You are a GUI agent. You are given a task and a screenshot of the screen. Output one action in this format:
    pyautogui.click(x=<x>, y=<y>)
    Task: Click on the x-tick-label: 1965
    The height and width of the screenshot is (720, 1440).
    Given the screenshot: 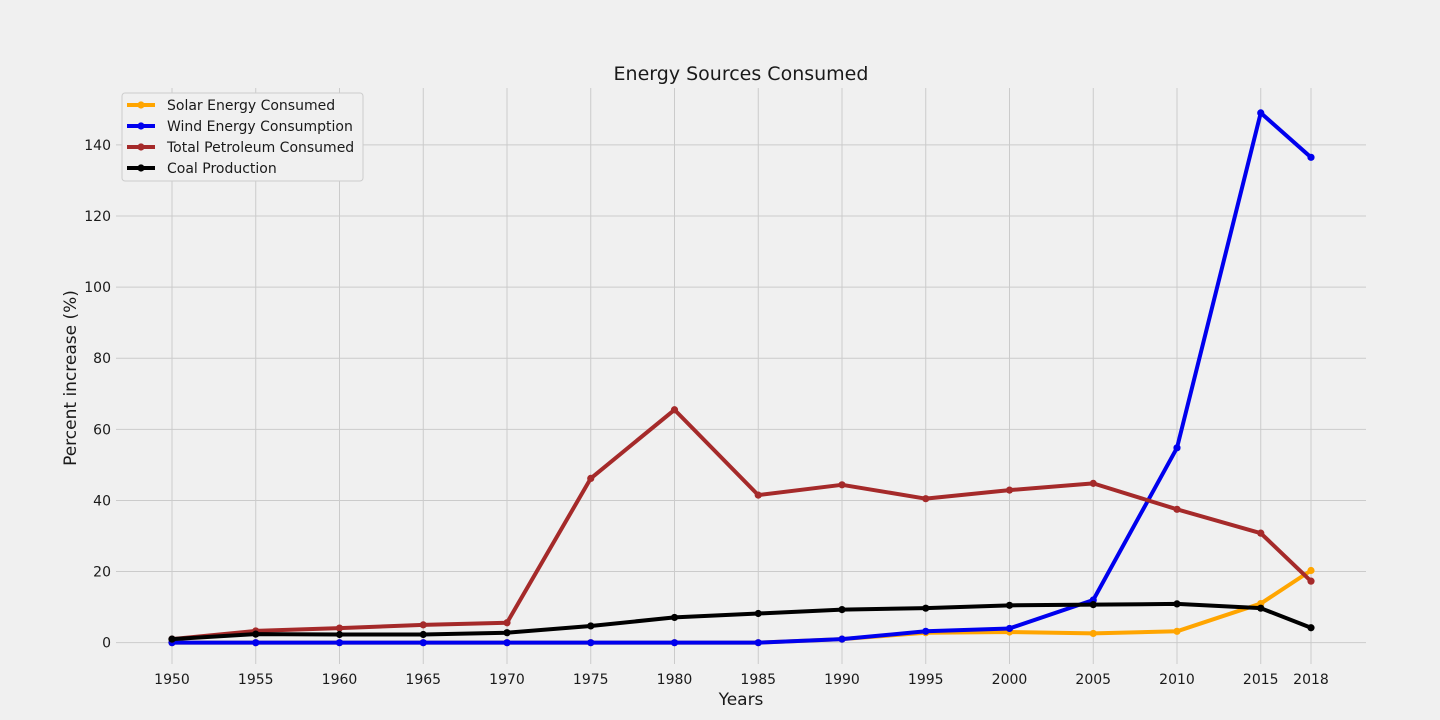 What is the action you would take?
    pyautogui.click(x=423, y=680)
    